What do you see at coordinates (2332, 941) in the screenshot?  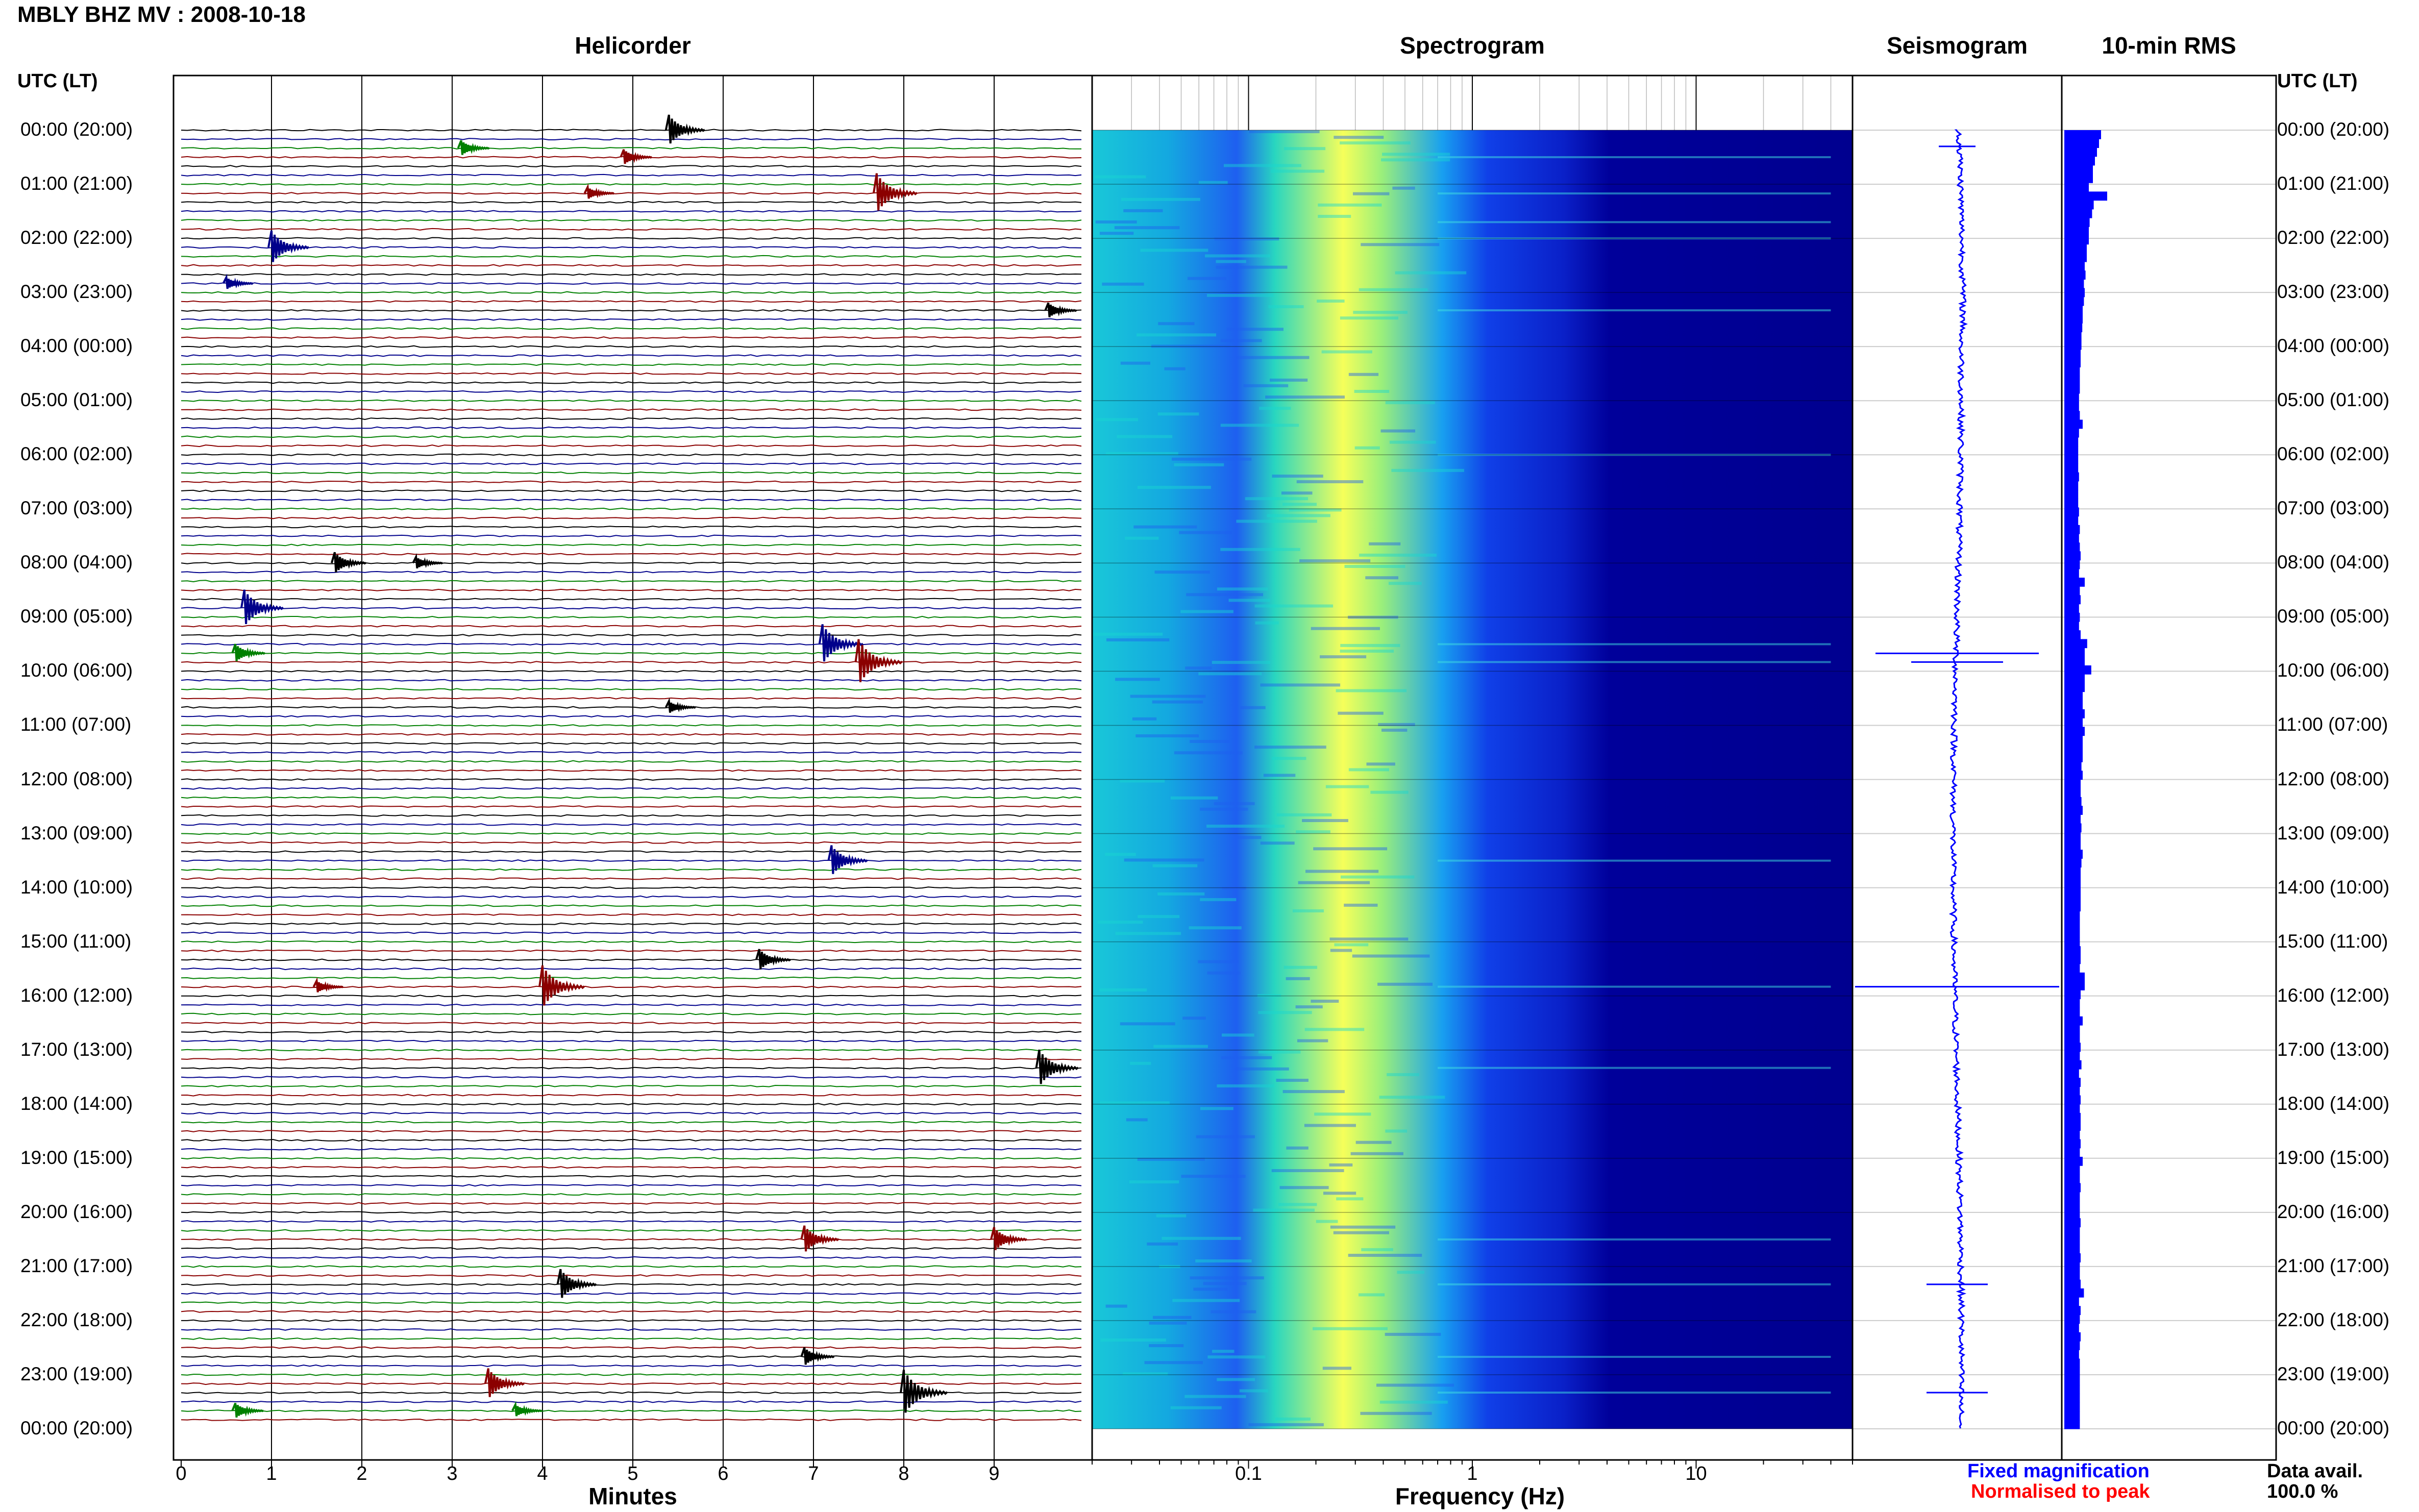 I see `time-label-right: 15:00 (11:00)` at bounding box center [2332, 941].